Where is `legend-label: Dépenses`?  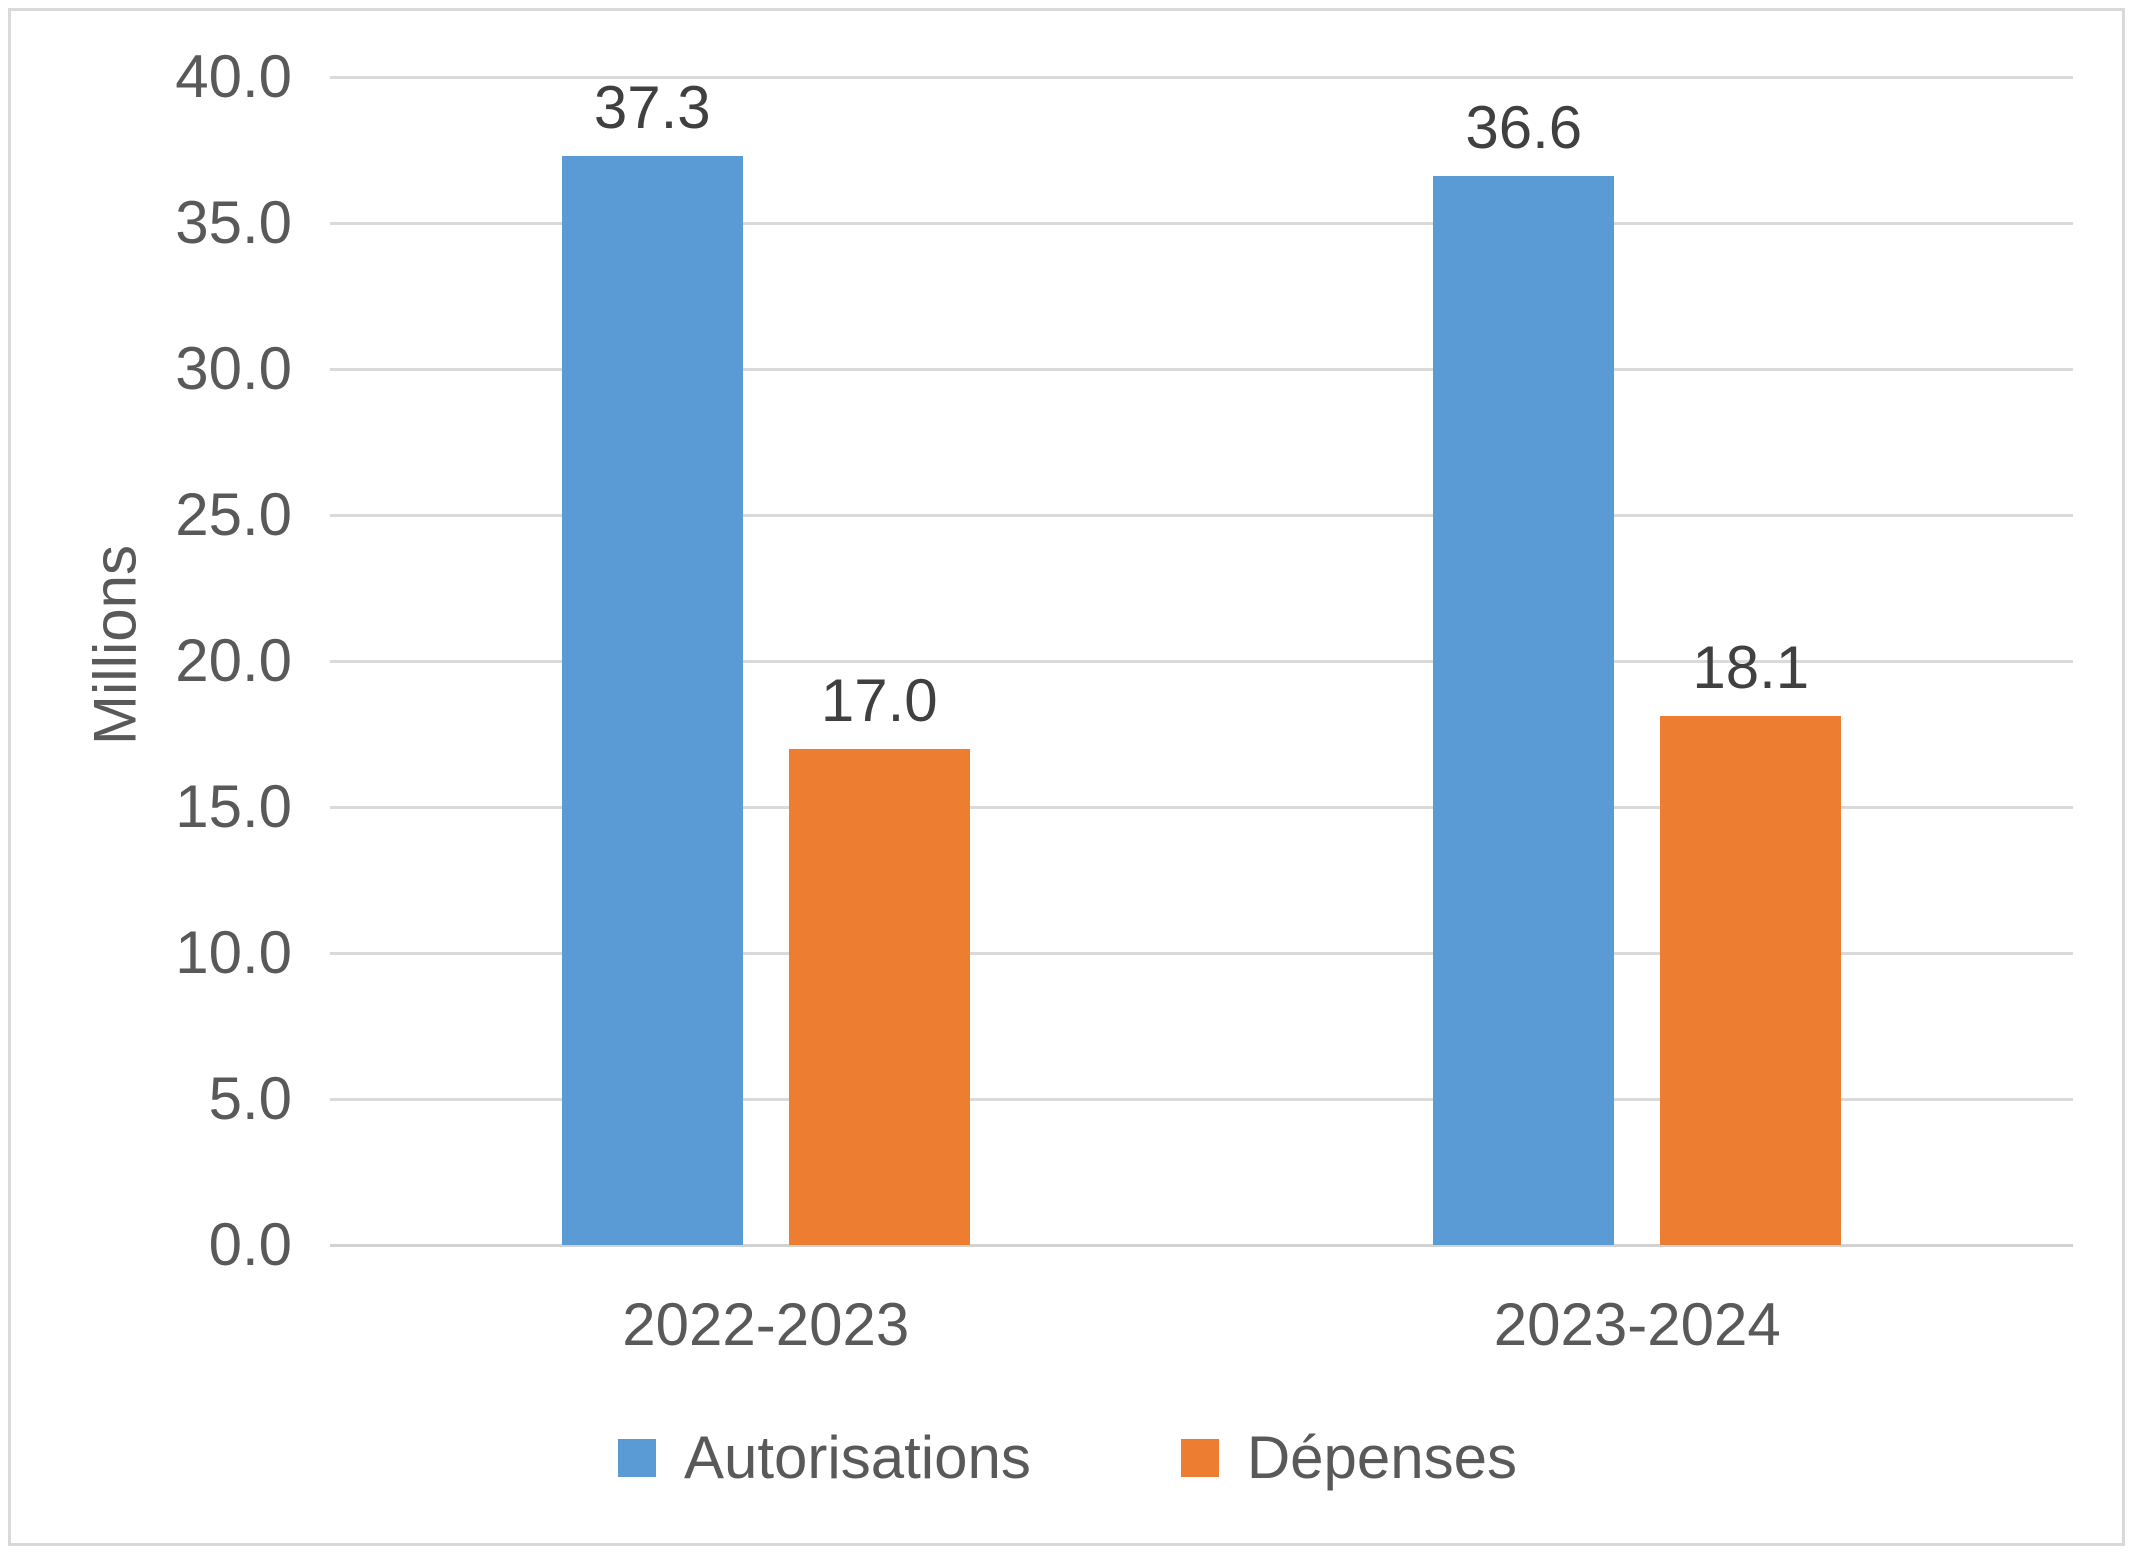 legend-label: Dépenses is located at coordinates (1382, 1457).